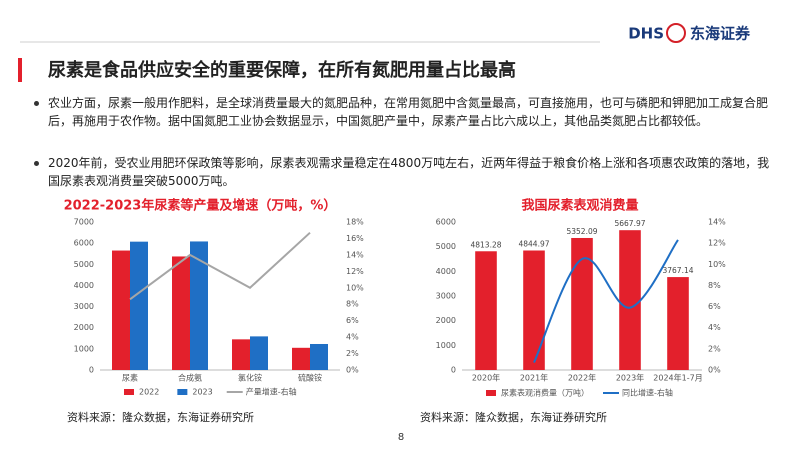 This screenshot has width=802, height=451. Describe the element at coordinates (130, 378) in the screenshot. I see `x-tick-label: 尿素` at that location.